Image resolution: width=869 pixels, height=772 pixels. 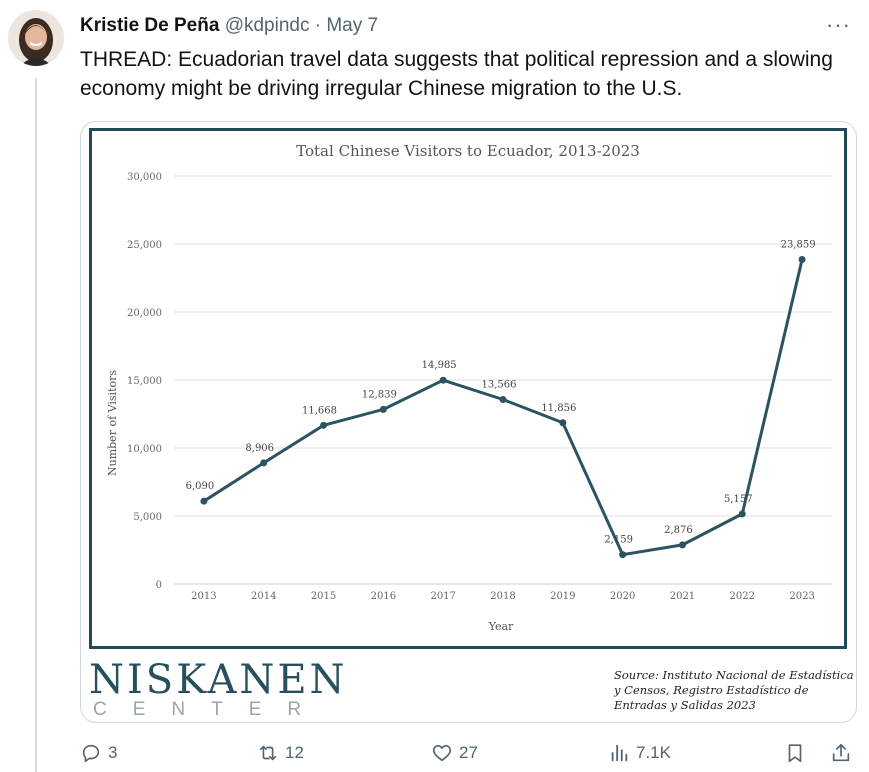 I want to click on share-button, so click(x=841, y=753).